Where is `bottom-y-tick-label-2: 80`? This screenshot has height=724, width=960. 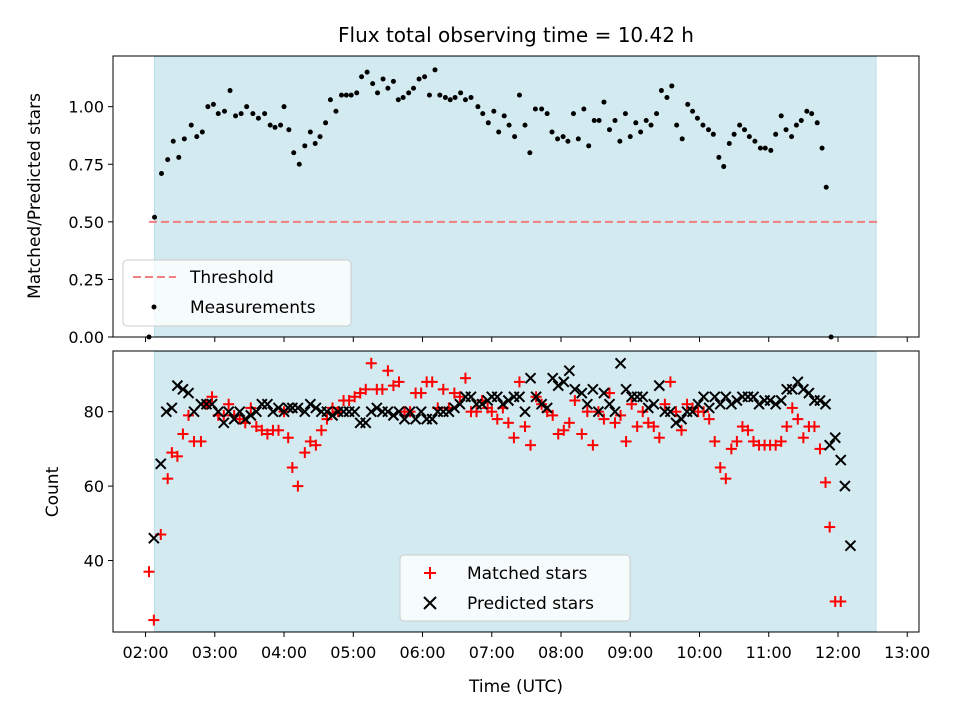 bottom-y-tick-label-2: 80 is located at coordinates (94, 412).